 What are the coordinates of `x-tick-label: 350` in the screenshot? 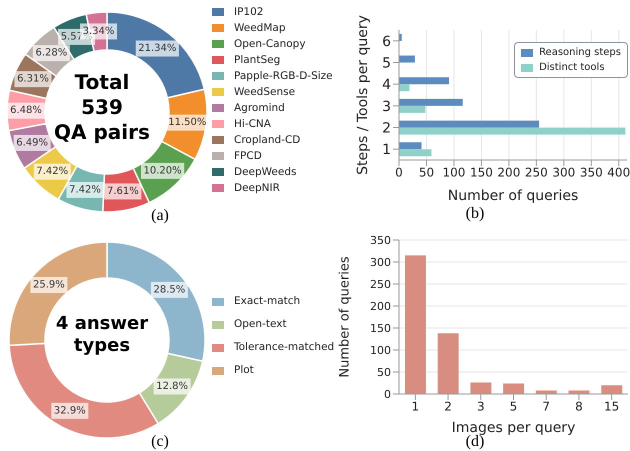 It's located at (591, 173).